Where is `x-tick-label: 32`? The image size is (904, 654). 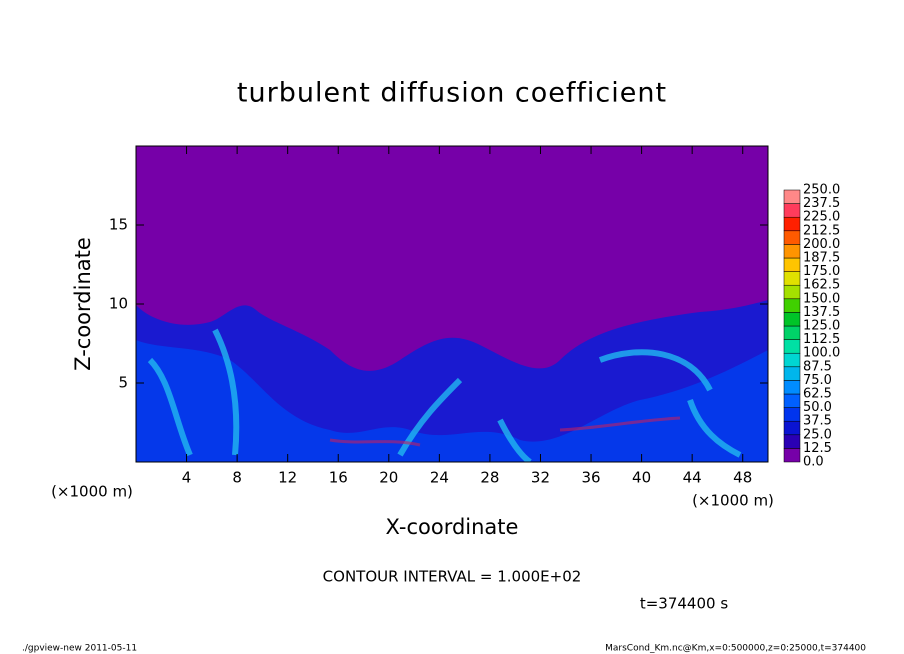
x-tick-label: 32 is located at coordinates (540, 478).